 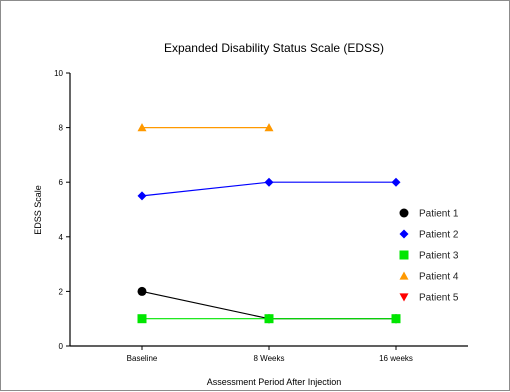 What do you see at coordinates (274, 382) in the screenshot?
I see `x-axis-label: Assessment Period After Injection` at bounding box center [274, 382].